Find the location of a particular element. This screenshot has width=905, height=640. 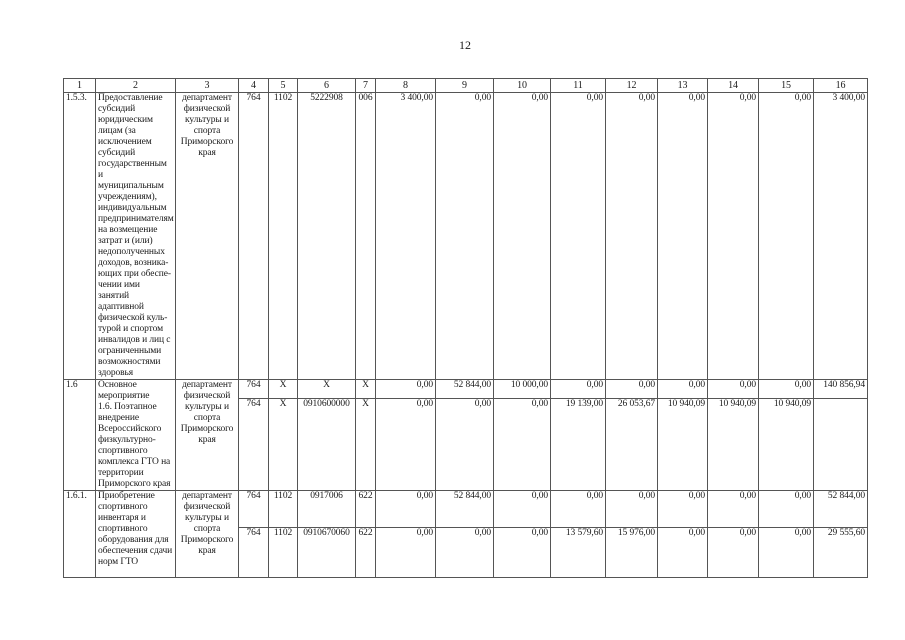

column-header-1: 1 is located at coordinates (79, 85).